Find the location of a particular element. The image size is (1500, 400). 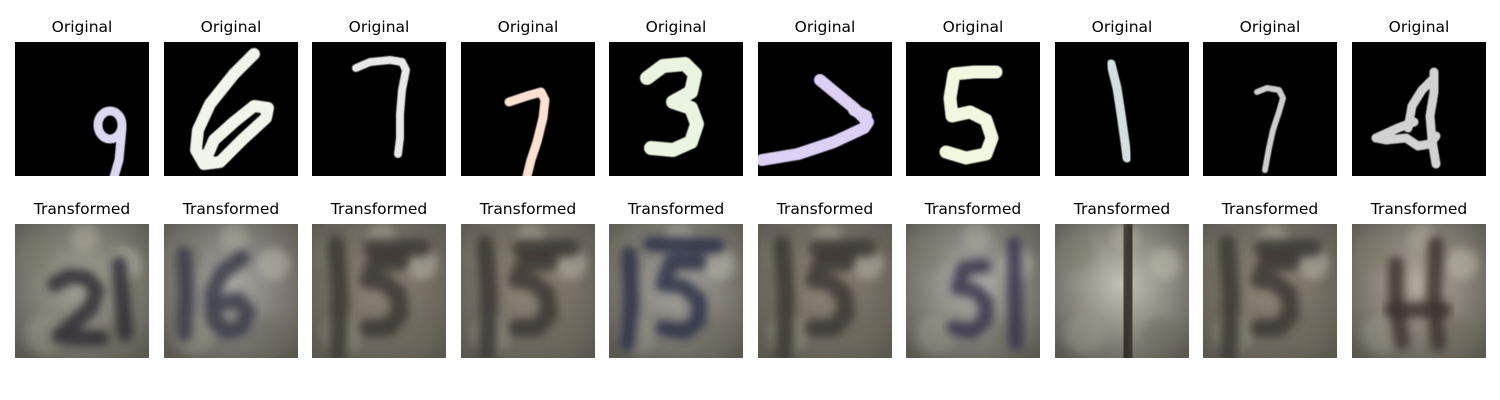

digit-3-image is located at coordinates (676, 109).